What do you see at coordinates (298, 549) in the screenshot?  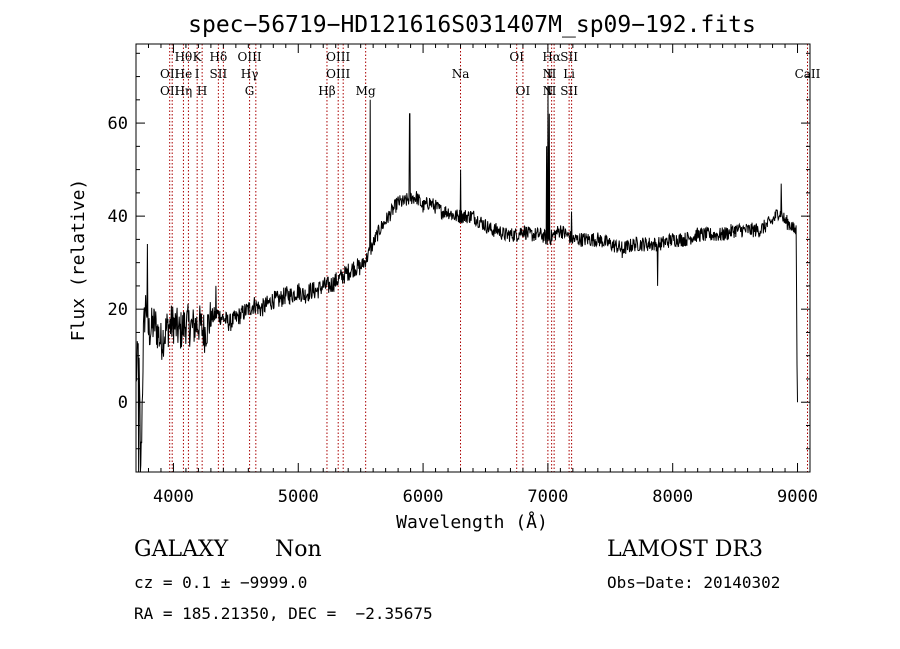 I see `object-subclass: Non` at bounding box center [298, 549].